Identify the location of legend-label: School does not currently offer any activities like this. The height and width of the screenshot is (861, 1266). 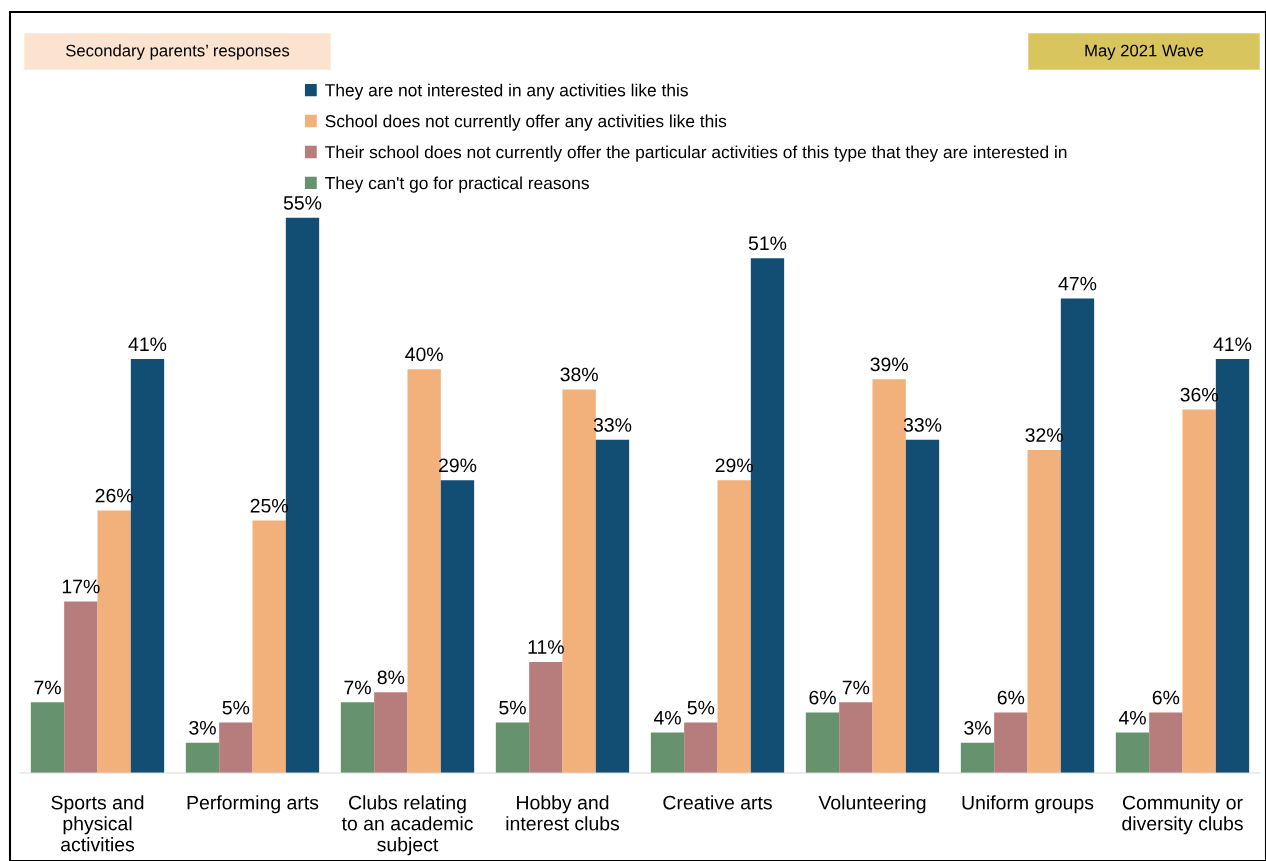
(526, 122).